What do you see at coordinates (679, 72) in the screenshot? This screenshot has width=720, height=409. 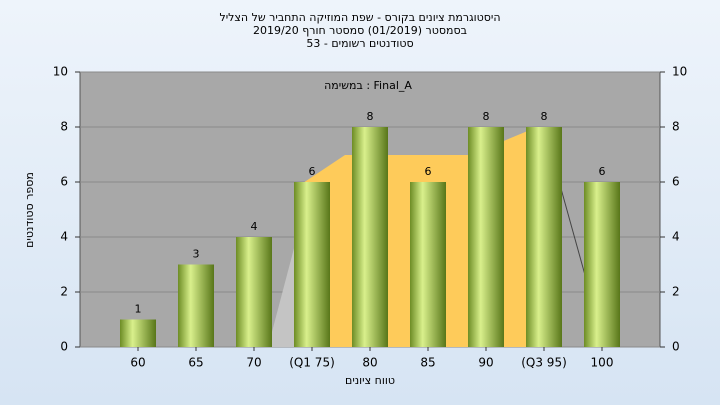 I see `y2-tick-label: 10` at bounding box center [679, 72].